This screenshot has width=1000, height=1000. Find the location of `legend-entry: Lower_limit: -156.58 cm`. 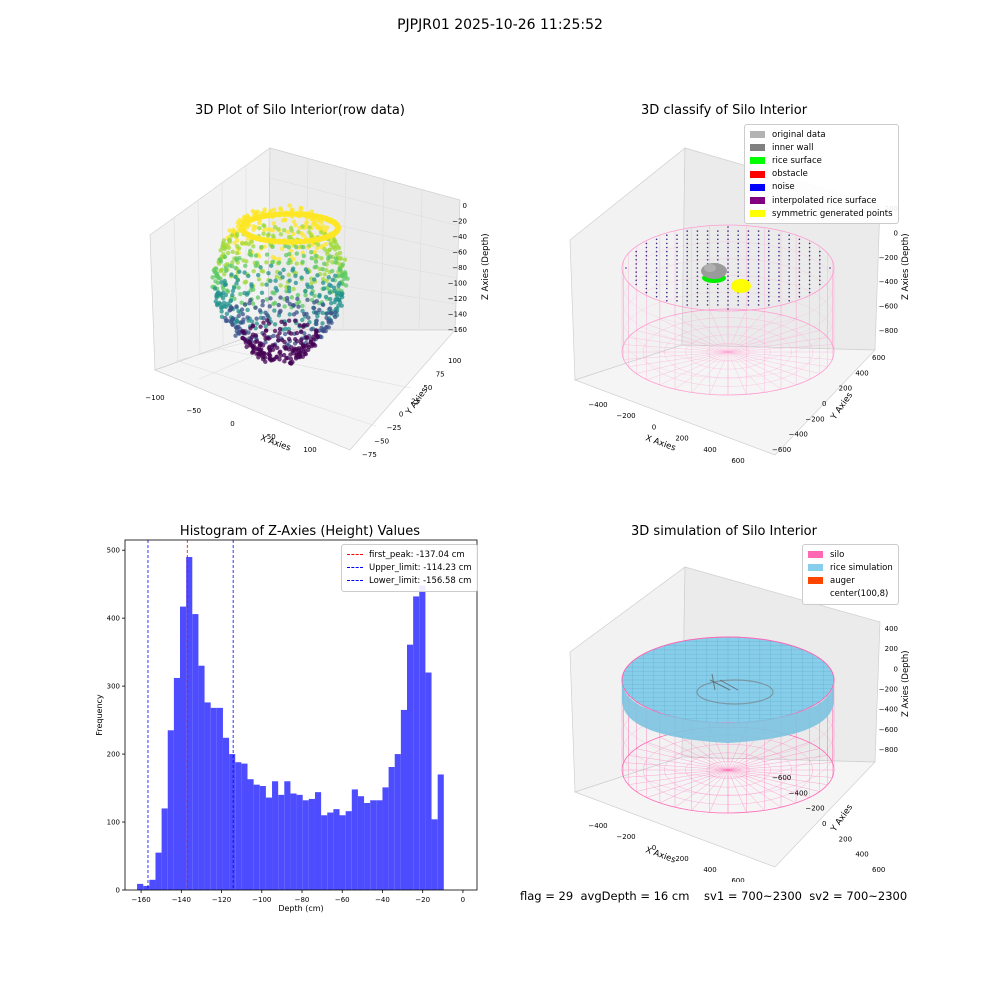

legend-entry: Lower_limit: -156.58 cm is located at coordinates (409, 580).